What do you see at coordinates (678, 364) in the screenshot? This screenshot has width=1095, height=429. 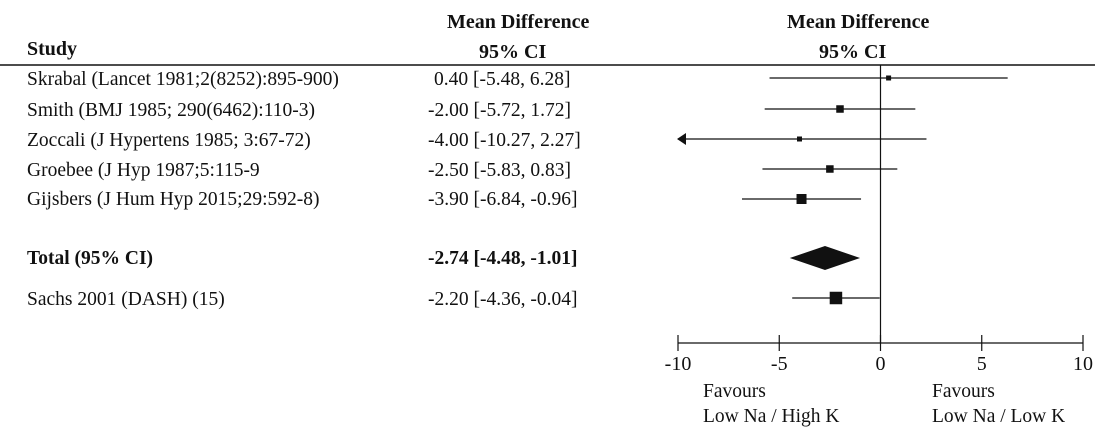 I see `x-tick-label: -10` at bounding box center [678, 364].